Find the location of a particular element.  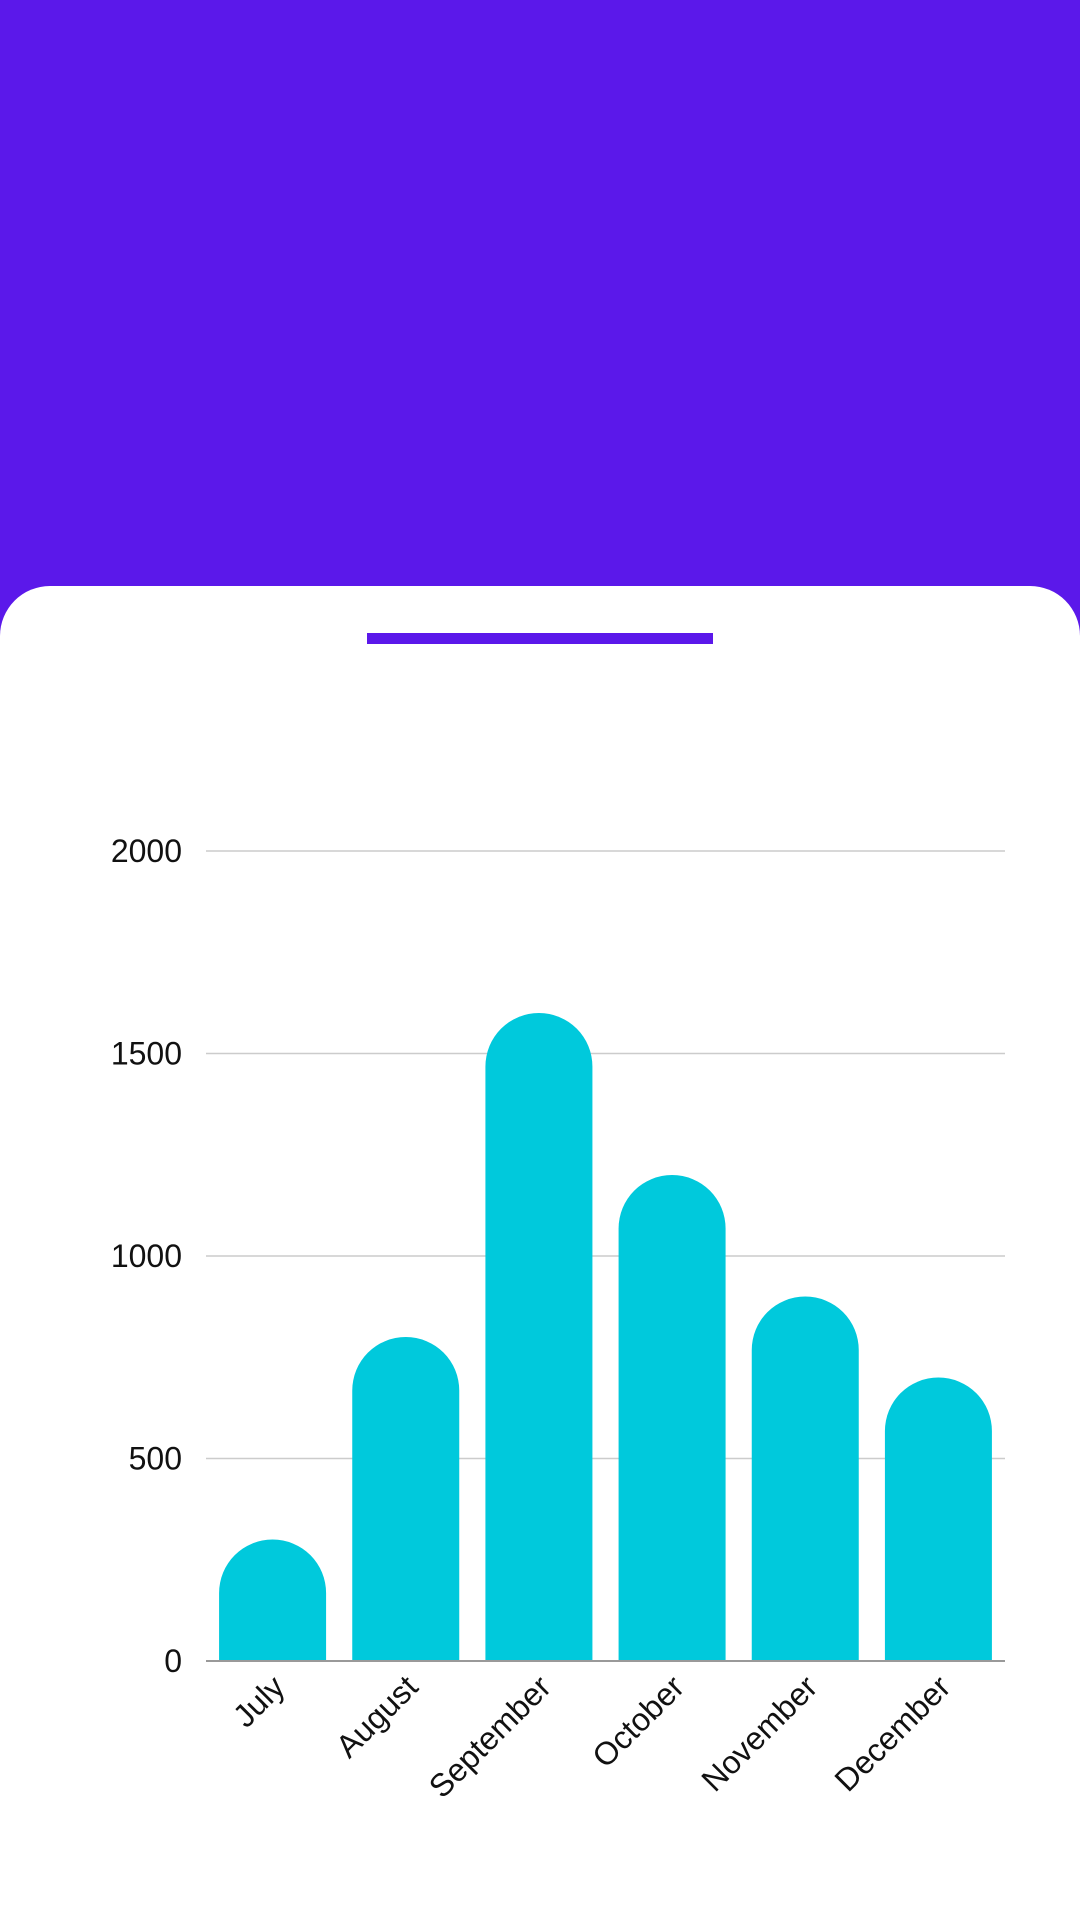

bar-november is located at coordinates (805, 1479).